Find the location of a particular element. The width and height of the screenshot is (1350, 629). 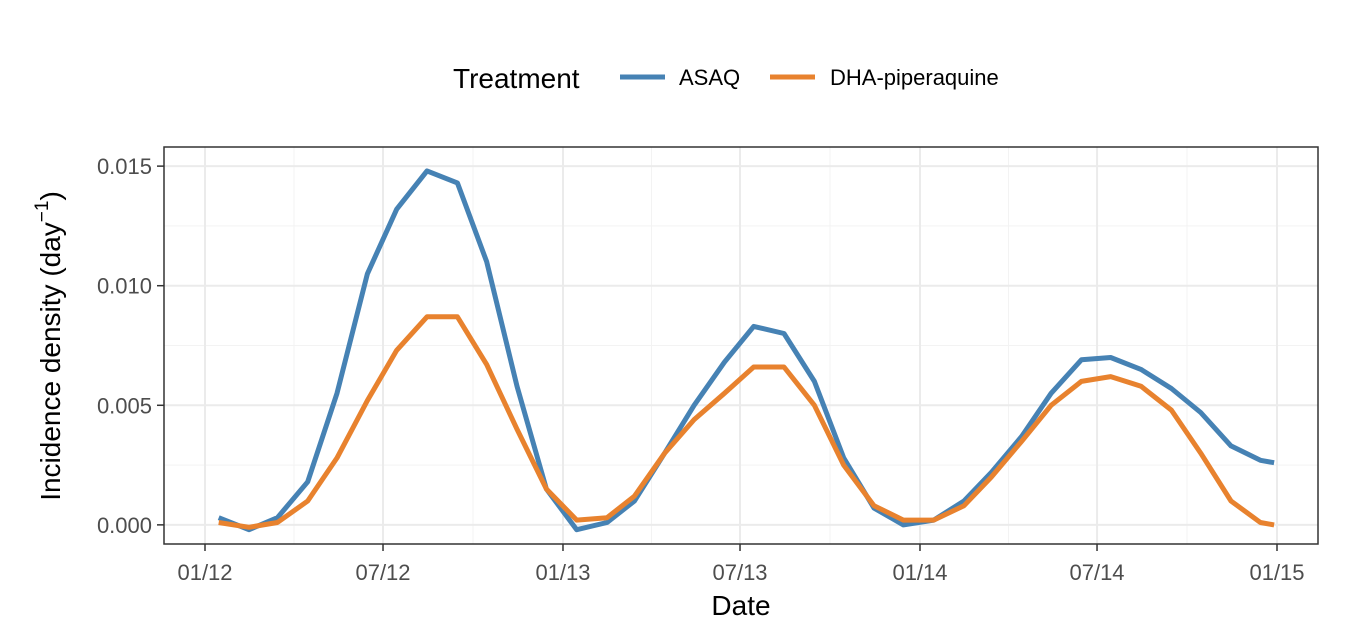

y-tick-label: 0.005 is located at coordinates (124, 405).